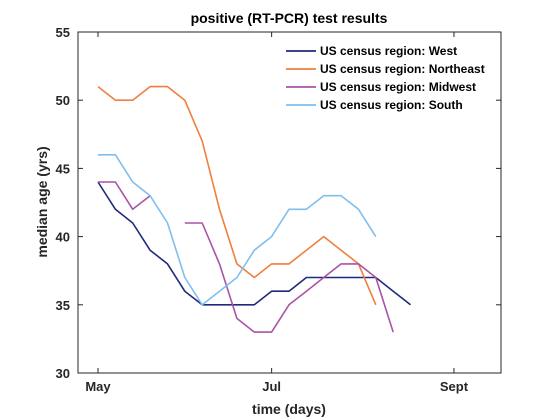  Describe the element at coordinates (63, 237) in the screenshot. I see `y-tick-label: 40` at that location.